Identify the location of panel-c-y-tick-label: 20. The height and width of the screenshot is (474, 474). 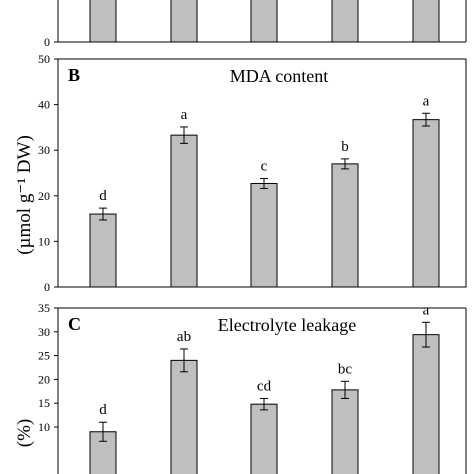
(44, 379).